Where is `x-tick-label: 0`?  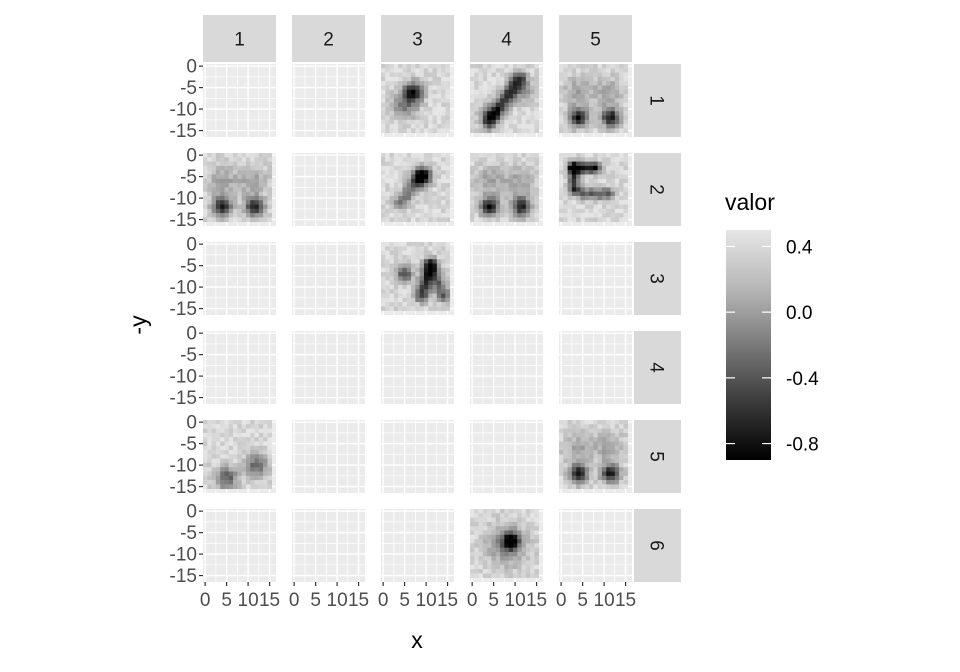 x-tick-label: 0 is located at coordinates (472, 600).